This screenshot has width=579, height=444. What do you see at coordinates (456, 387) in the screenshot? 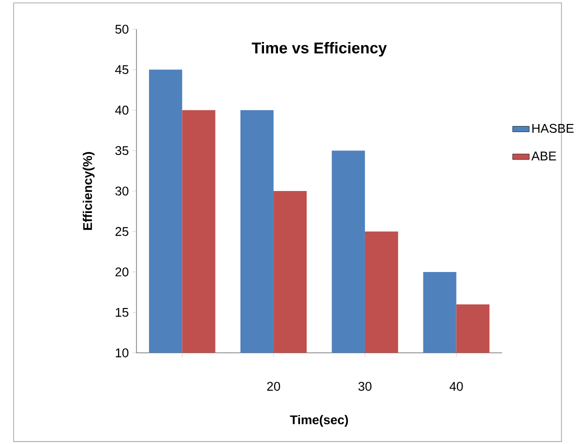
I see `x-tick-label: 40` at bounding box center [456, 387].